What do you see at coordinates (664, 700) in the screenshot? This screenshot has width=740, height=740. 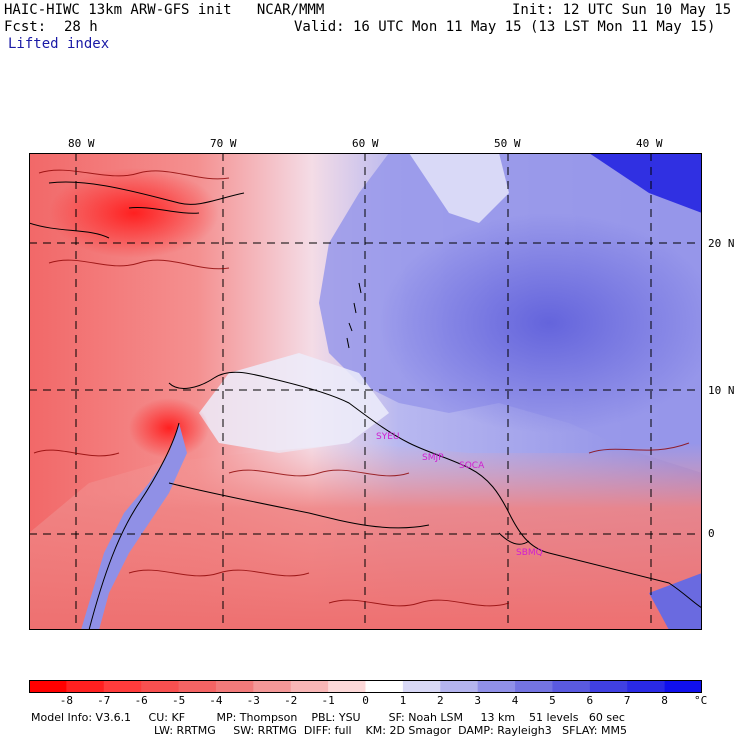 I see `colorbar-tick-label: 8` at bounding box center [664, 700].